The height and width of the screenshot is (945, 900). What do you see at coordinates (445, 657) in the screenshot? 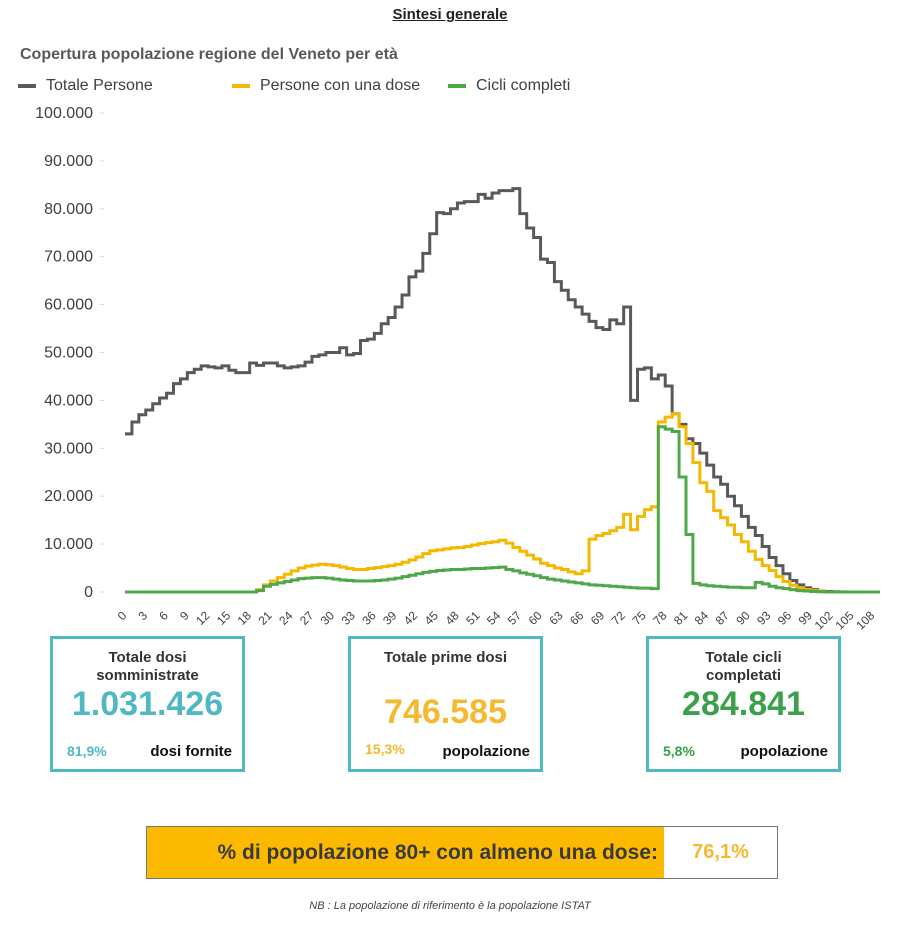
I see `box-title: Totale prime dosi` at bounding box center [445, 657].